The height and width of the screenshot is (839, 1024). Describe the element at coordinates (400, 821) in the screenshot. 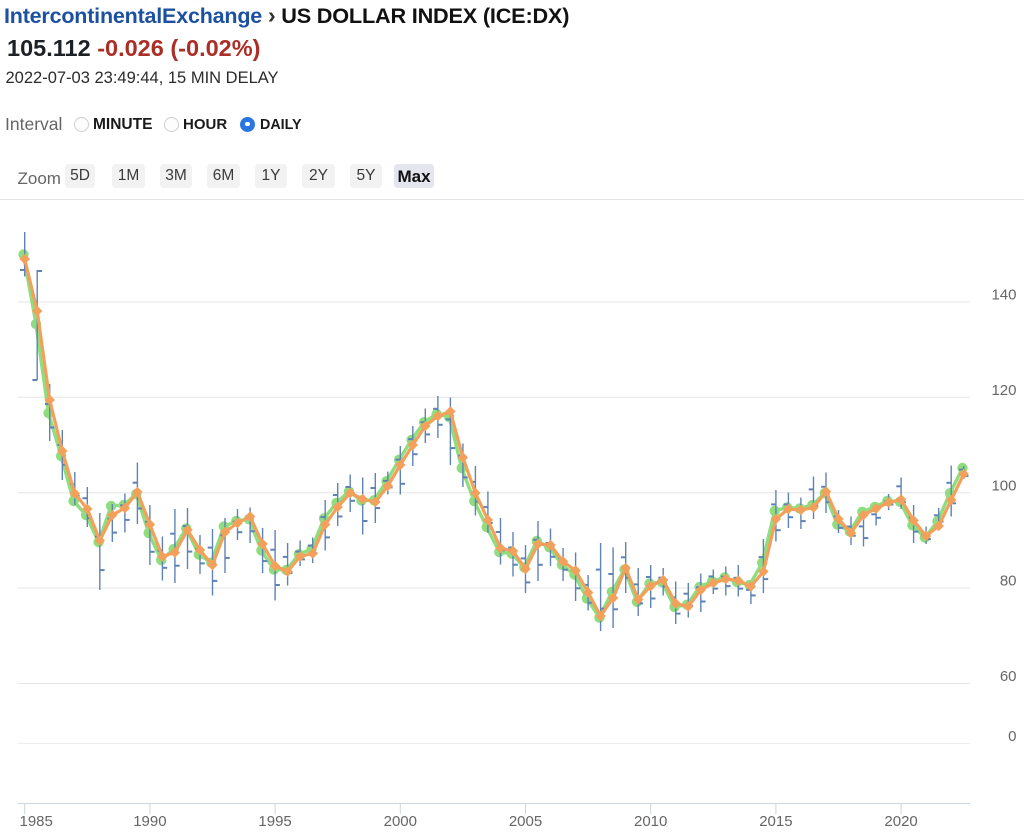

I see `svg-text: 2000` at that location.